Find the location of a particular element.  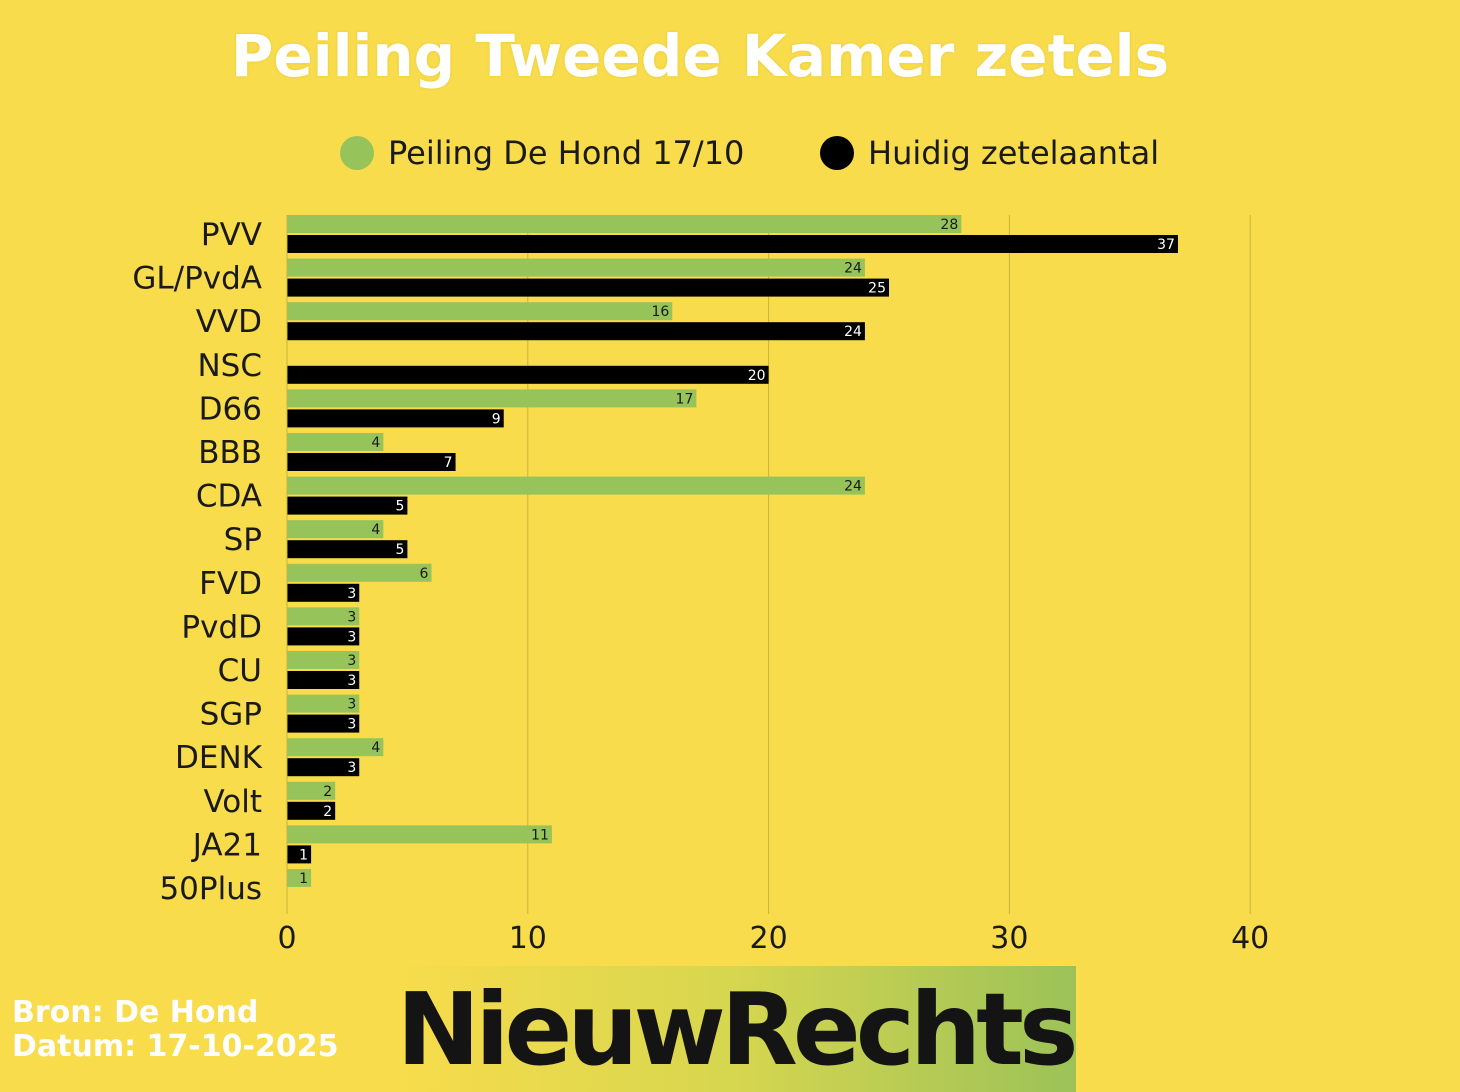

bar-poll-fvd is located at coordinates (359, 572).